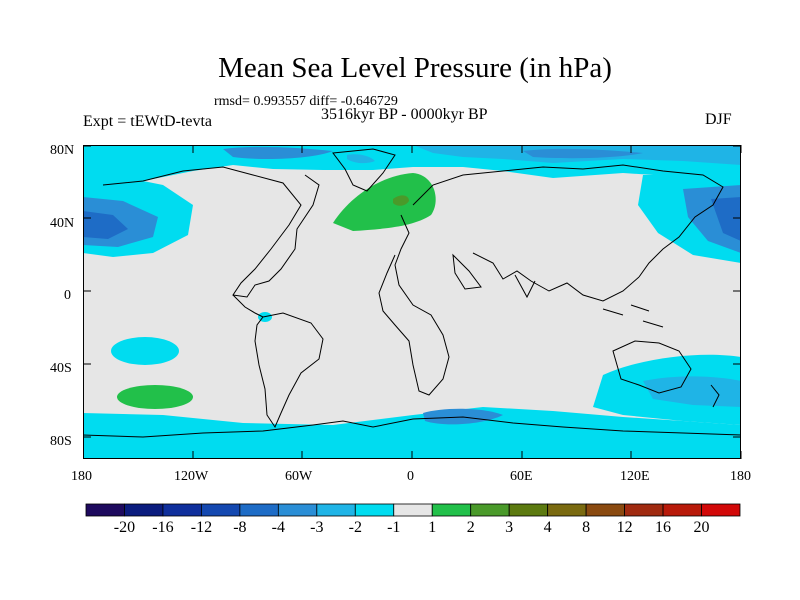 This screenshot has width=800, height=600. What do you see at coordinates (105, 225) in the screenshot?
I see `north-pacific-east-darker` at bounding box center [105, 225].